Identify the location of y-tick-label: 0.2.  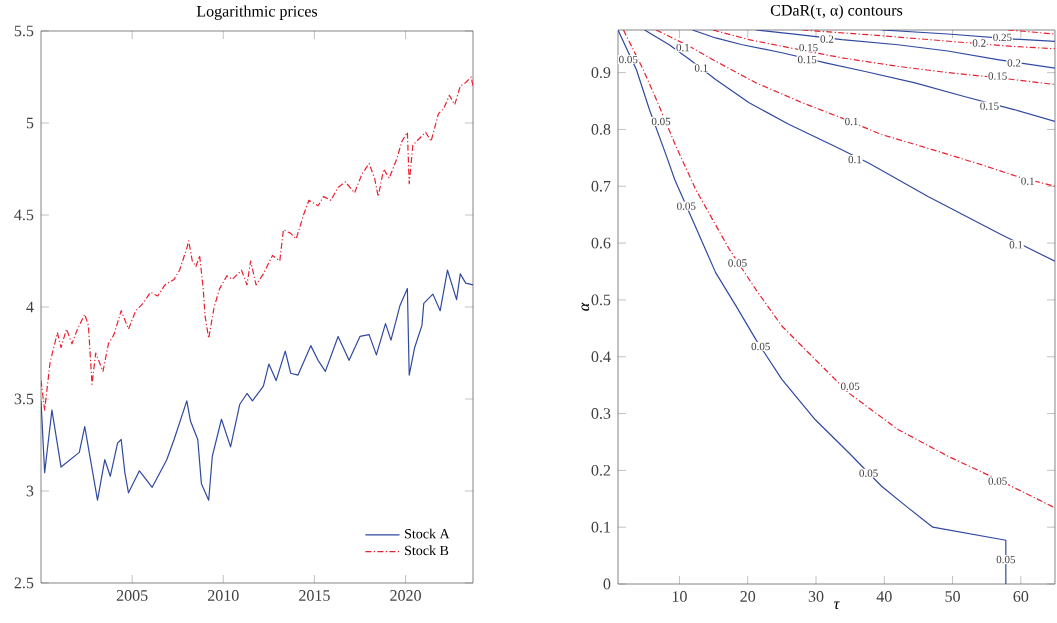
(601, 470).